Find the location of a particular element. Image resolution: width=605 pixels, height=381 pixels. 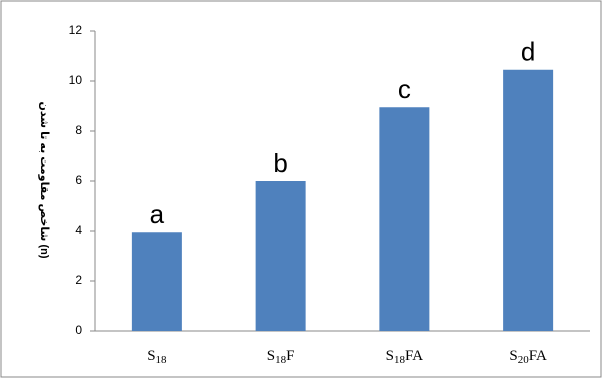

y-tick-label: 10 is located at coordinates (76, 80).